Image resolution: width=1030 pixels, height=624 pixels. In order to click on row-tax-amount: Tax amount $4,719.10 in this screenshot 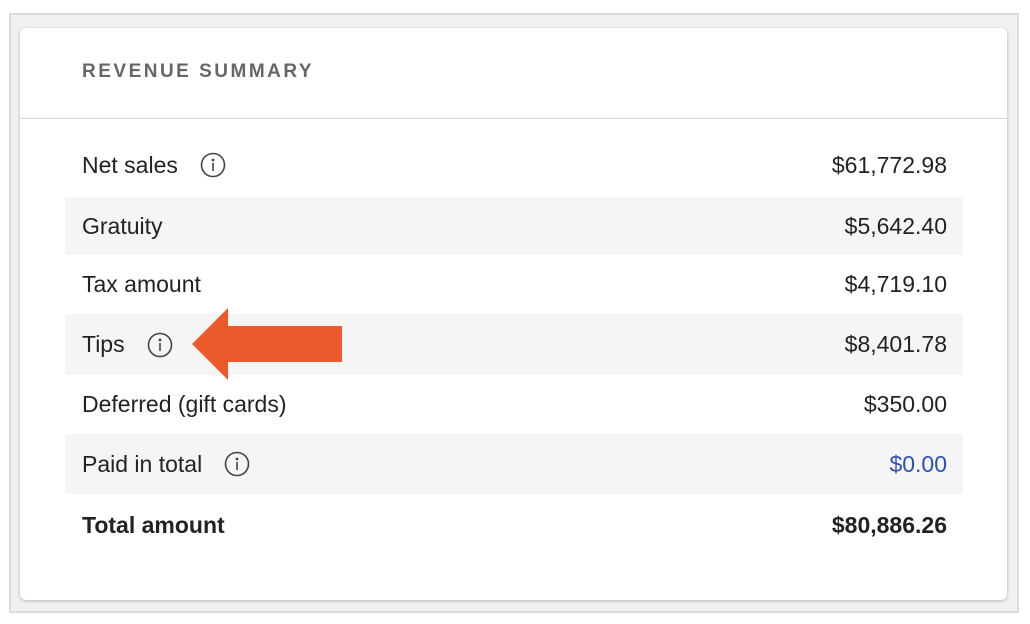, I will do `click(514, 284)`.